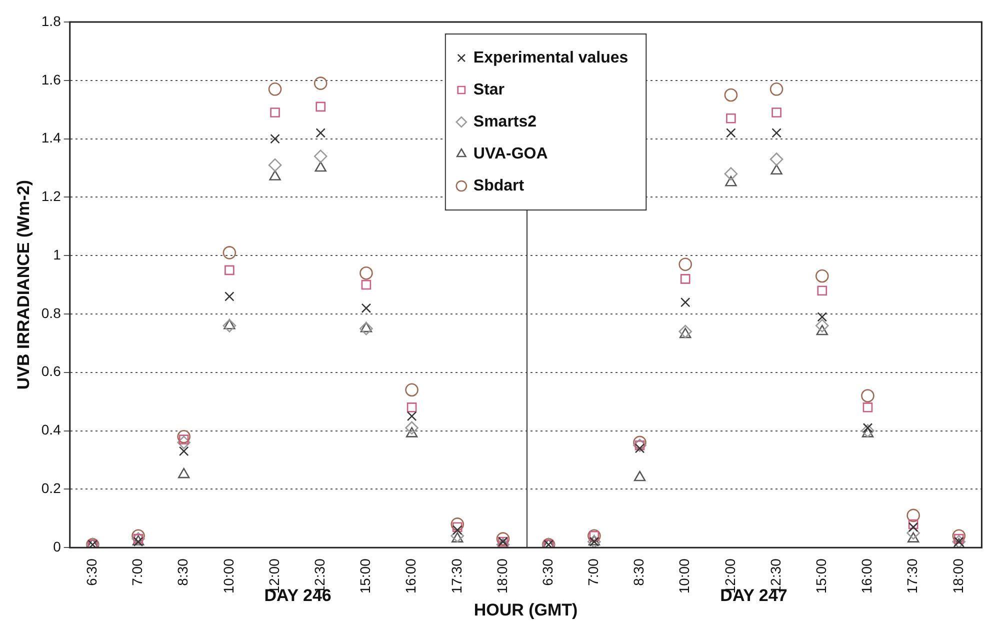 The width and height of the screenshot is (989, 629). What do you see at coordinates (499, 185) in the screenshot?
I see `legend-label: Sbdart` at bounding box center [499, 185].